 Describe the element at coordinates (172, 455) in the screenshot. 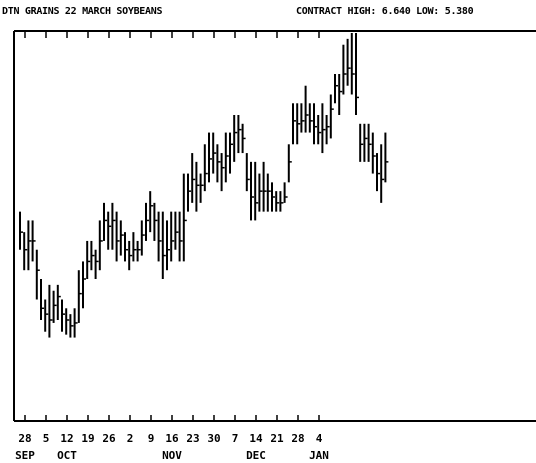

I see `month-label: NOV` at that location.